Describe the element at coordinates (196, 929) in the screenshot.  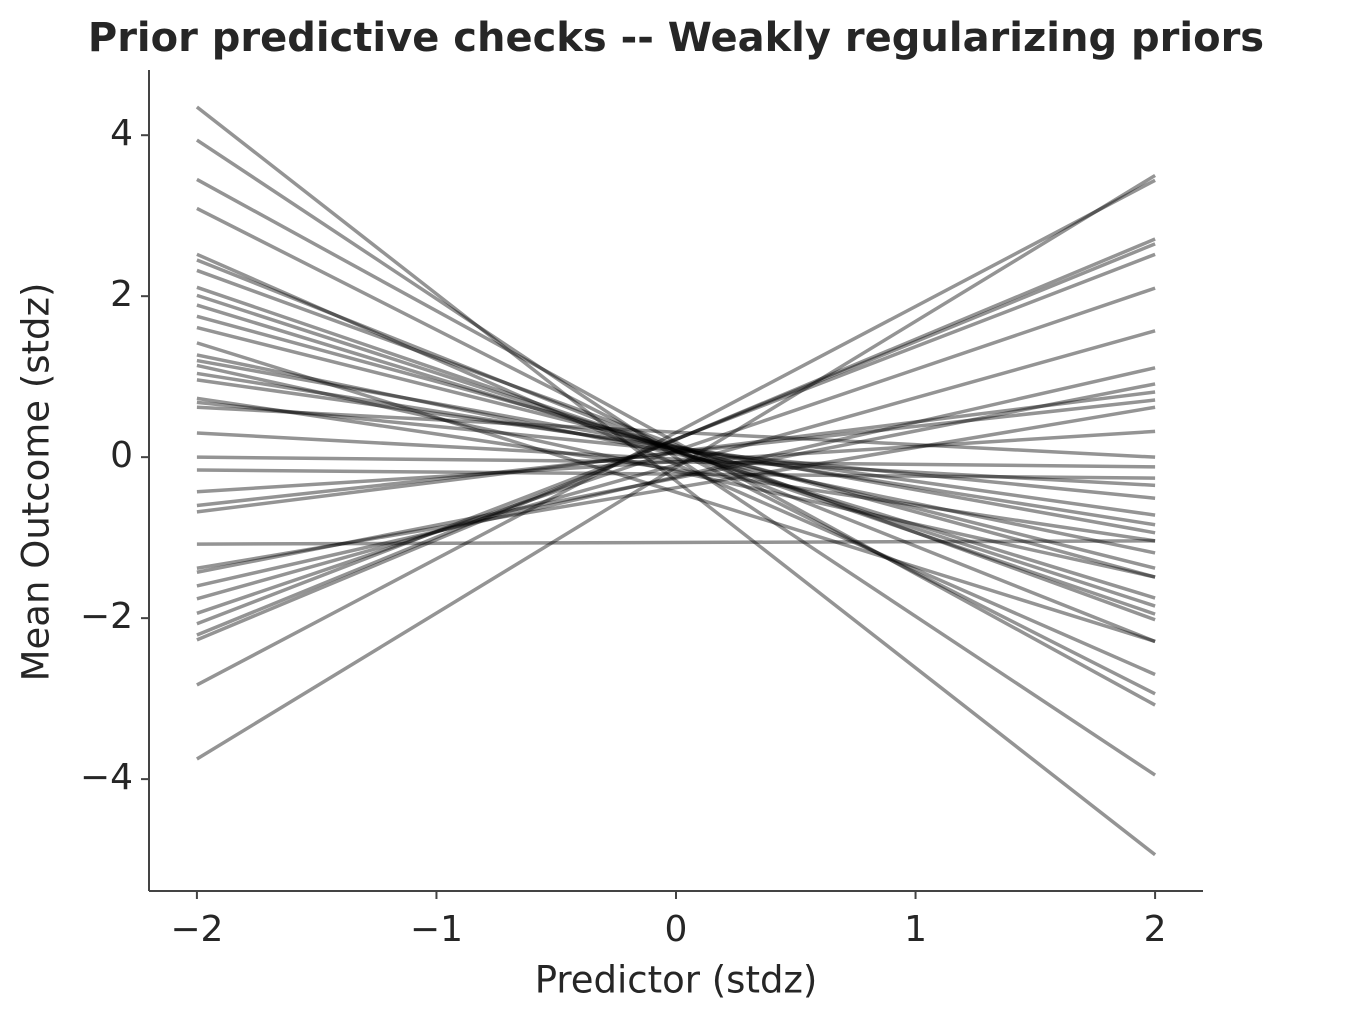
I see `x-tick-label: −2` at that location.